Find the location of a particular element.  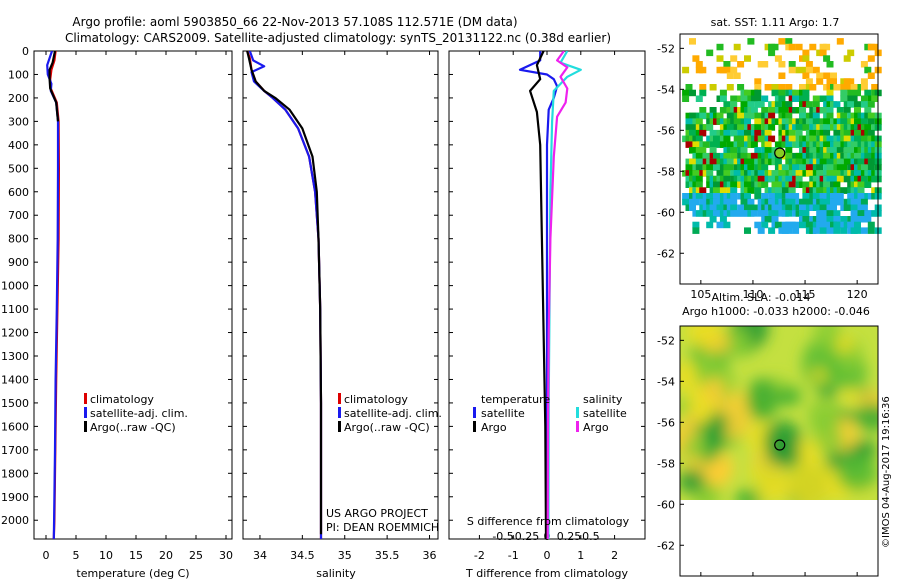

x-tick-label: 15 is located at coordinates (136, 555).